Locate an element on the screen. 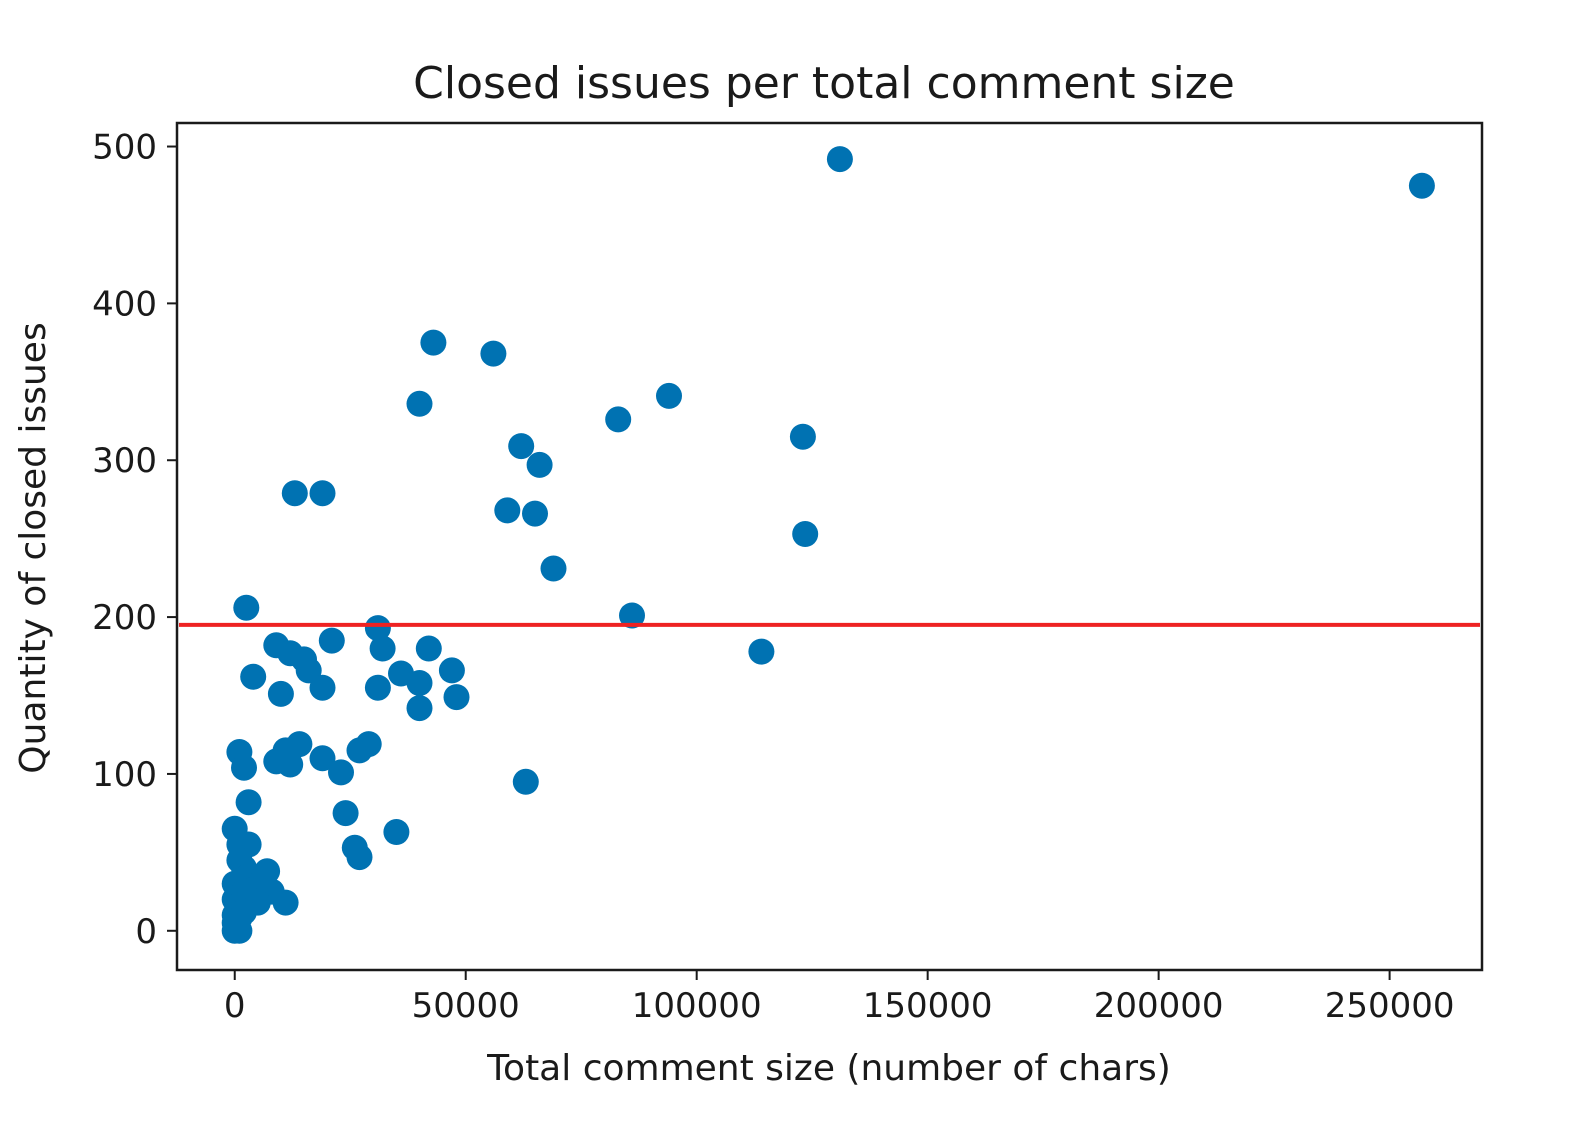  x-tick-label: 0 is located at coordinates (235, 1006).